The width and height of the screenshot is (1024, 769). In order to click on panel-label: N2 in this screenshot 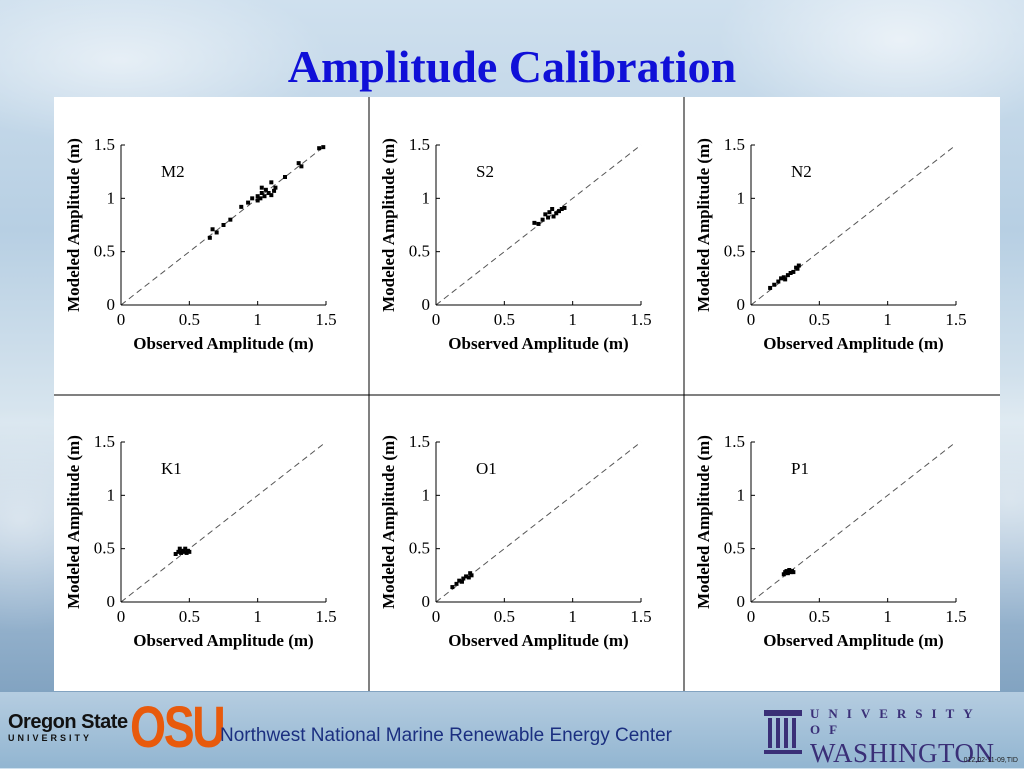, I will do `click(801, 171)`.